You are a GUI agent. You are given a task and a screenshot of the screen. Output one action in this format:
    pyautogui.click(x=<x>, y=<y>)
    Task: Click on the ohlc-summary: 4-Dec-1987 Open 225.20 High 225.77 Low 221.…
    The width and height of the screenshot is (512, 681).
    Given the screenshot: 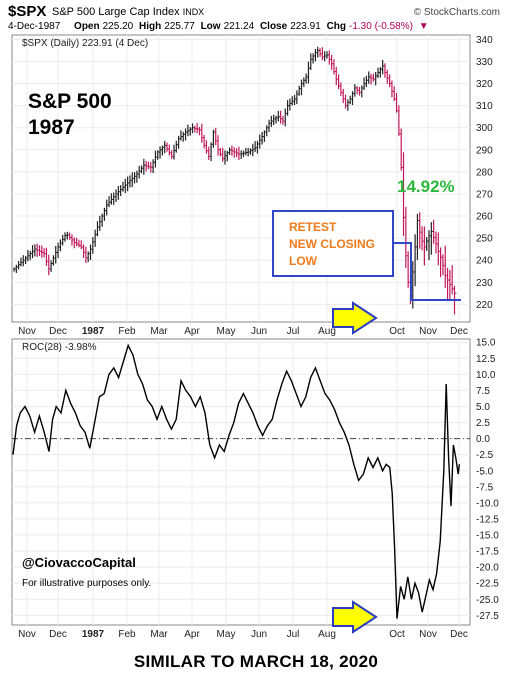 What is the action you would take?
    pyautogui.click(x=256, y=28)
    